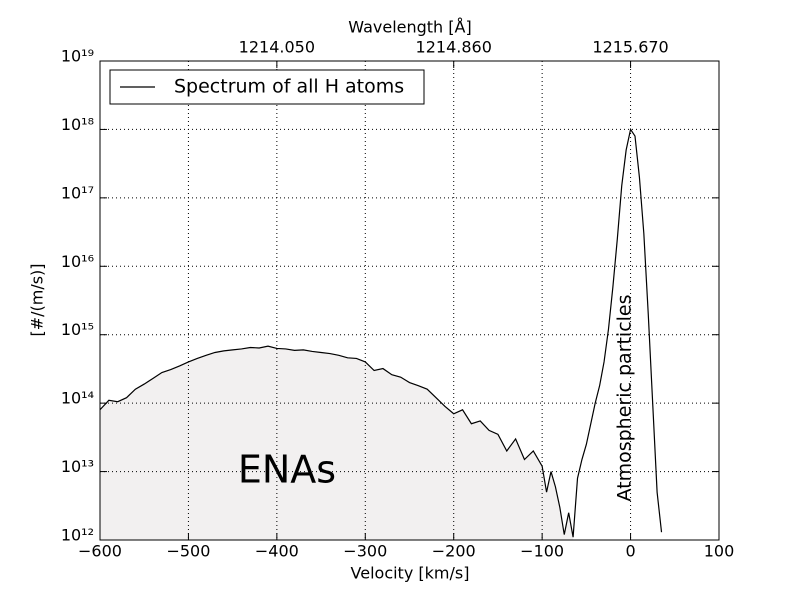  I want to click on x-axis-label: Velocity [km/s], so click(410, 573).